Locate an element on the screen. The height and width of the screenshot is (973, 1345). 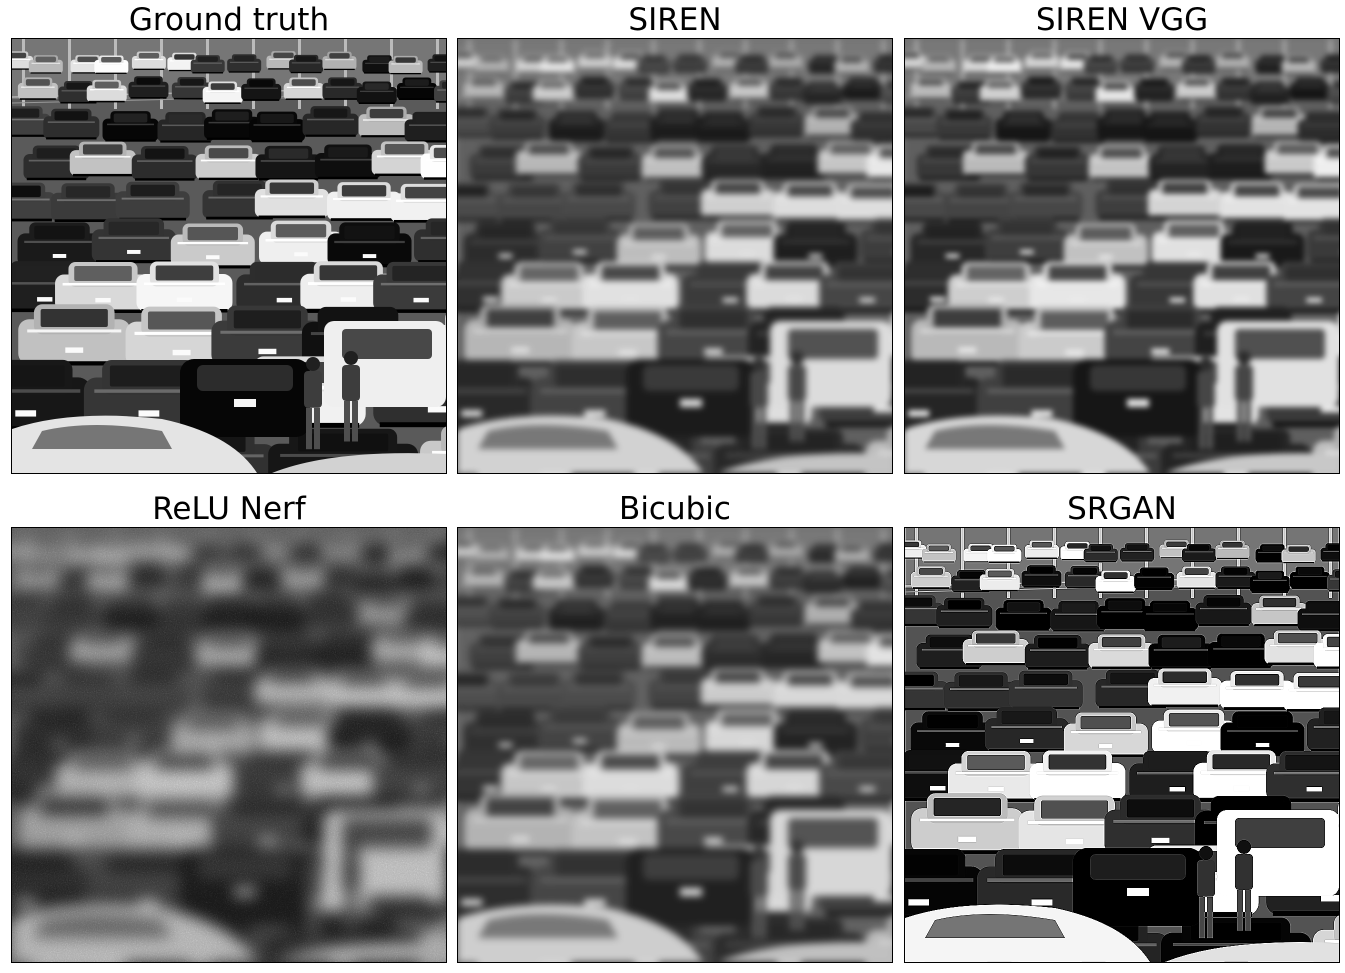
panel-title-ground-truth: Ground truth is located at coordinates (229, 20).